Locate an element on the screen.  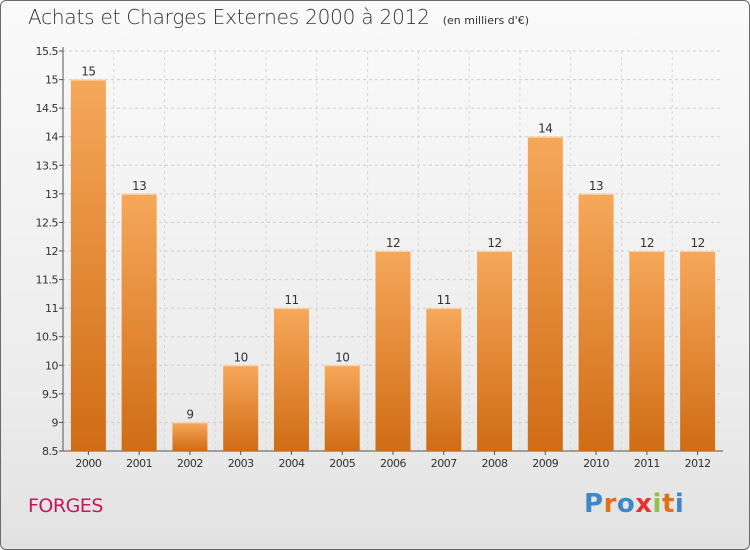
y-tick-label: 15 is located at coordinates (51, 80).